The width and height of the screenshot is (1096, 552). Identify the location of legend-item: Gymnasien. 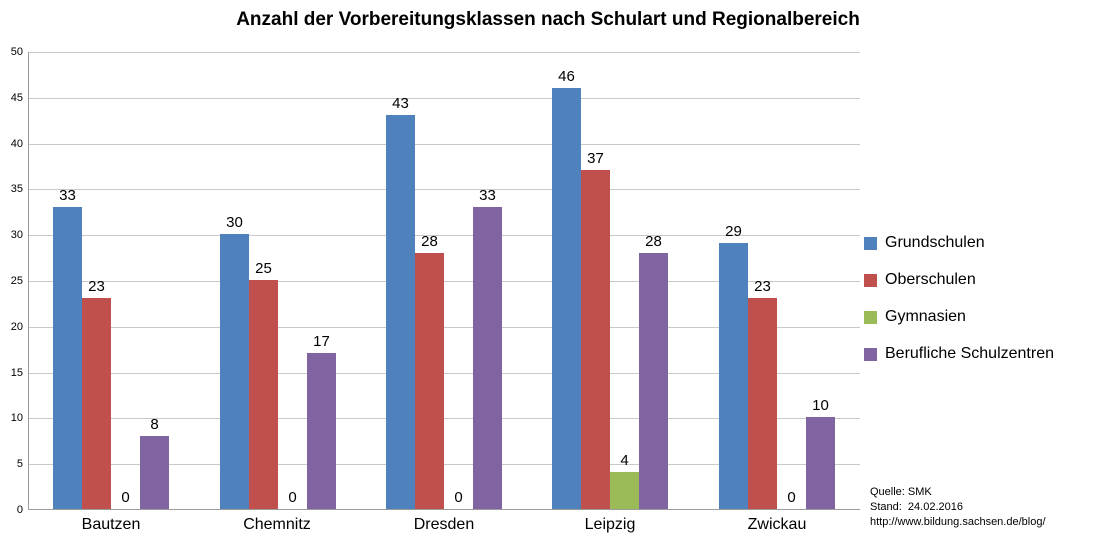
(959, 317).